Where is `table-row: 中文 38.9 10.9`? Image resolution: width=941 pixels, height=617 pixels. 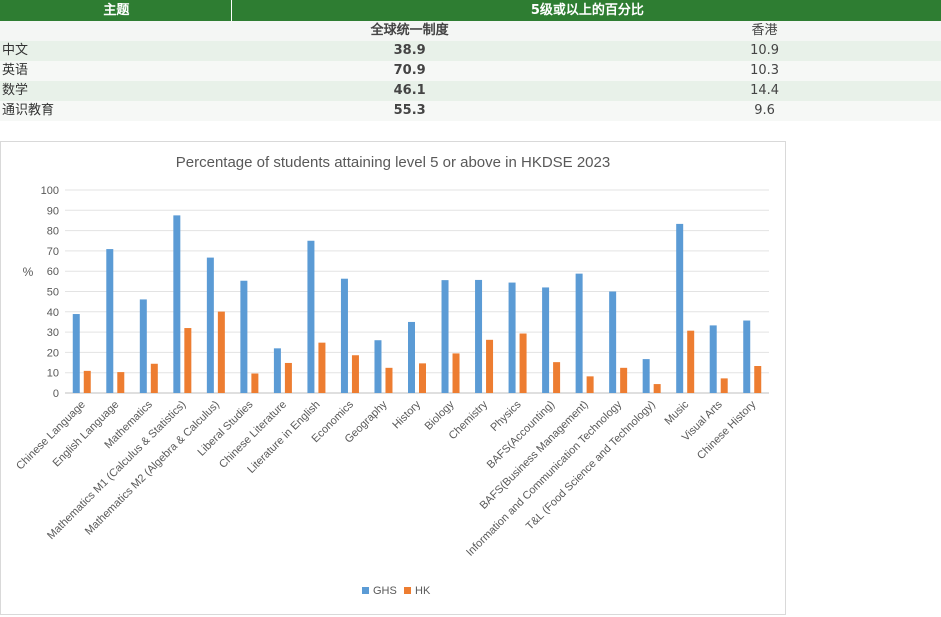
table-row: 中文 38.9 10.9 is located at coordinates (470, 51).